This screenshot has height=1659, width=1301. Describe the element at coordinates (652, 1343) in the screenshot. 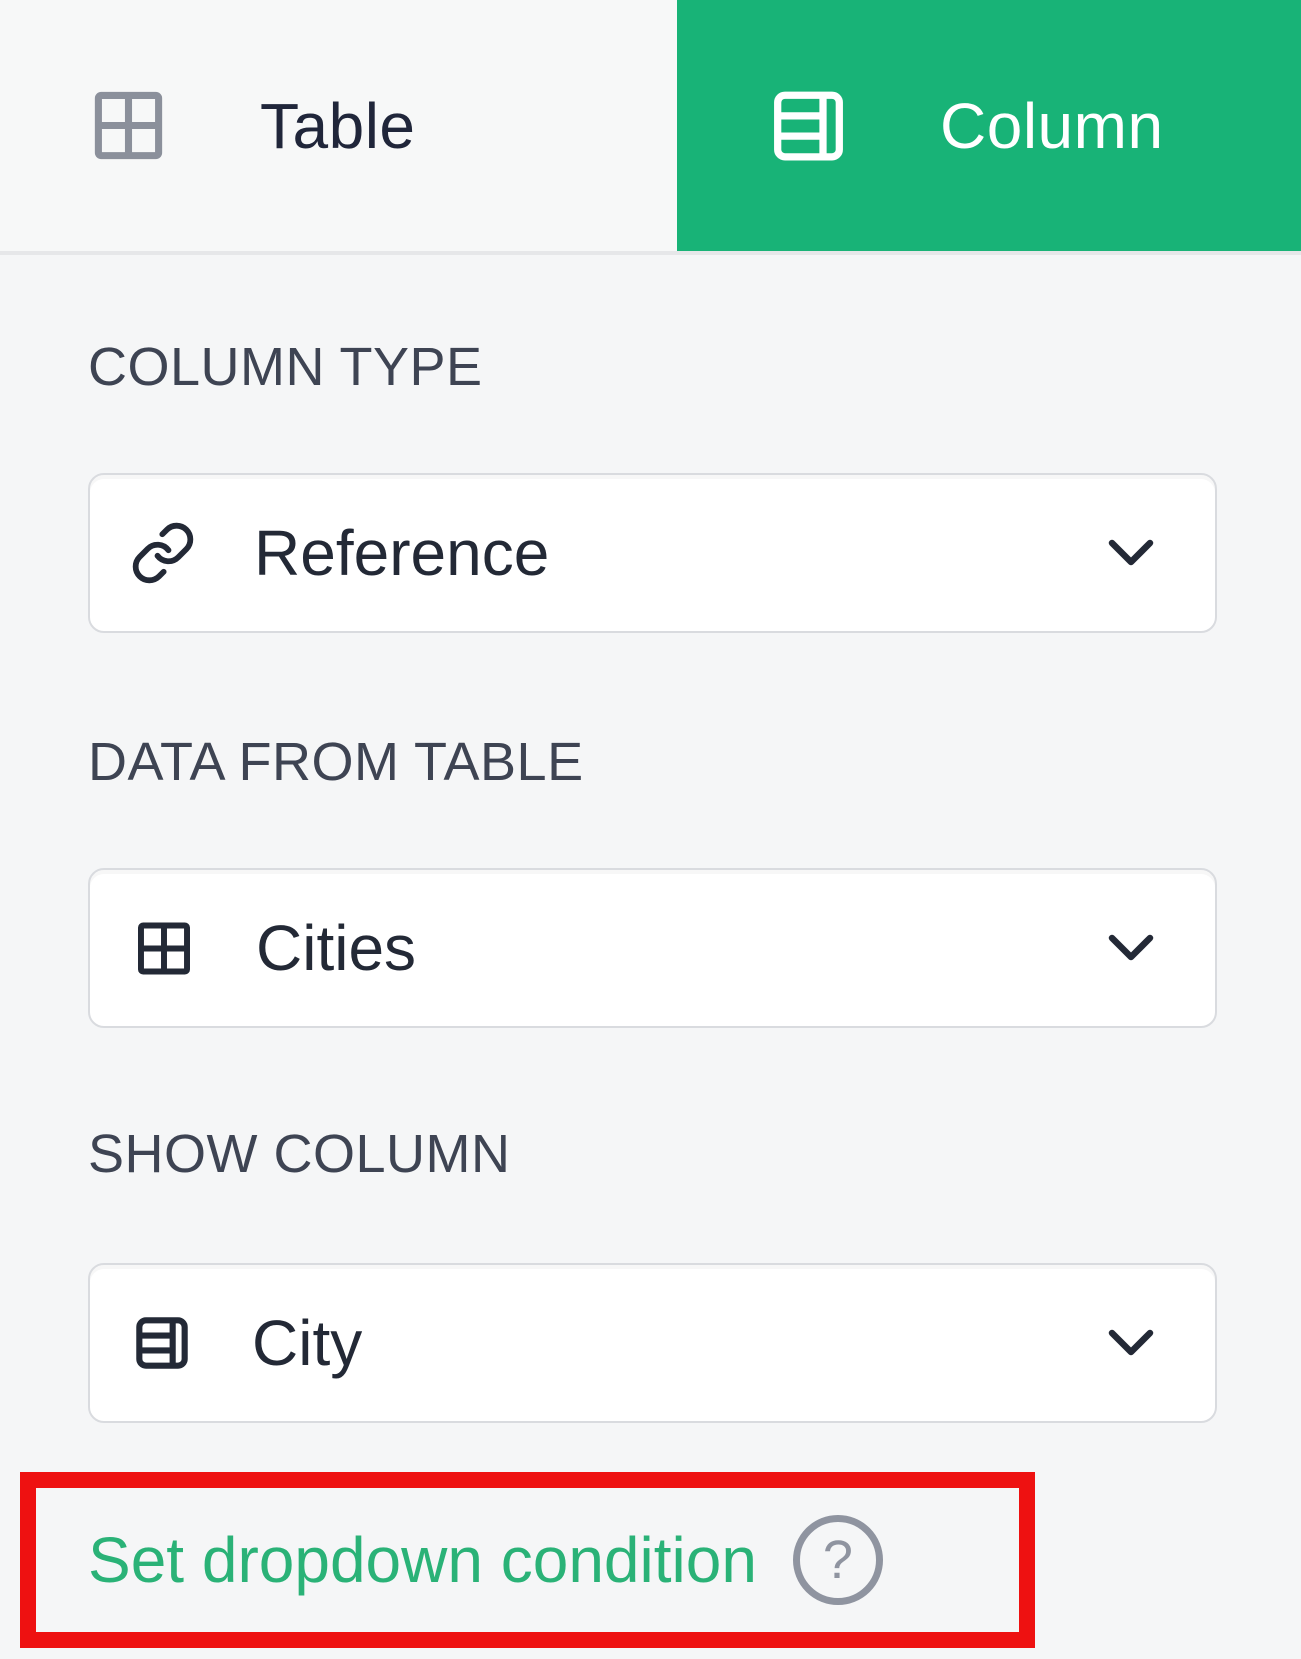

I see `show-column-select: City` at that location.